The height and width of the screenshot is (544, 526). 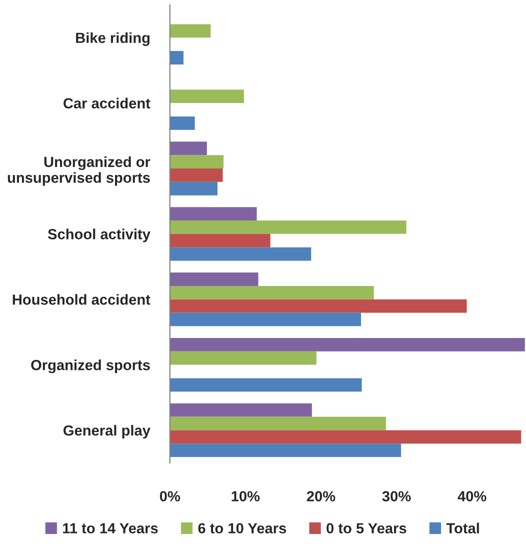 I want to click on y-tick-label: Organized sports, so click(x=90, y=367).